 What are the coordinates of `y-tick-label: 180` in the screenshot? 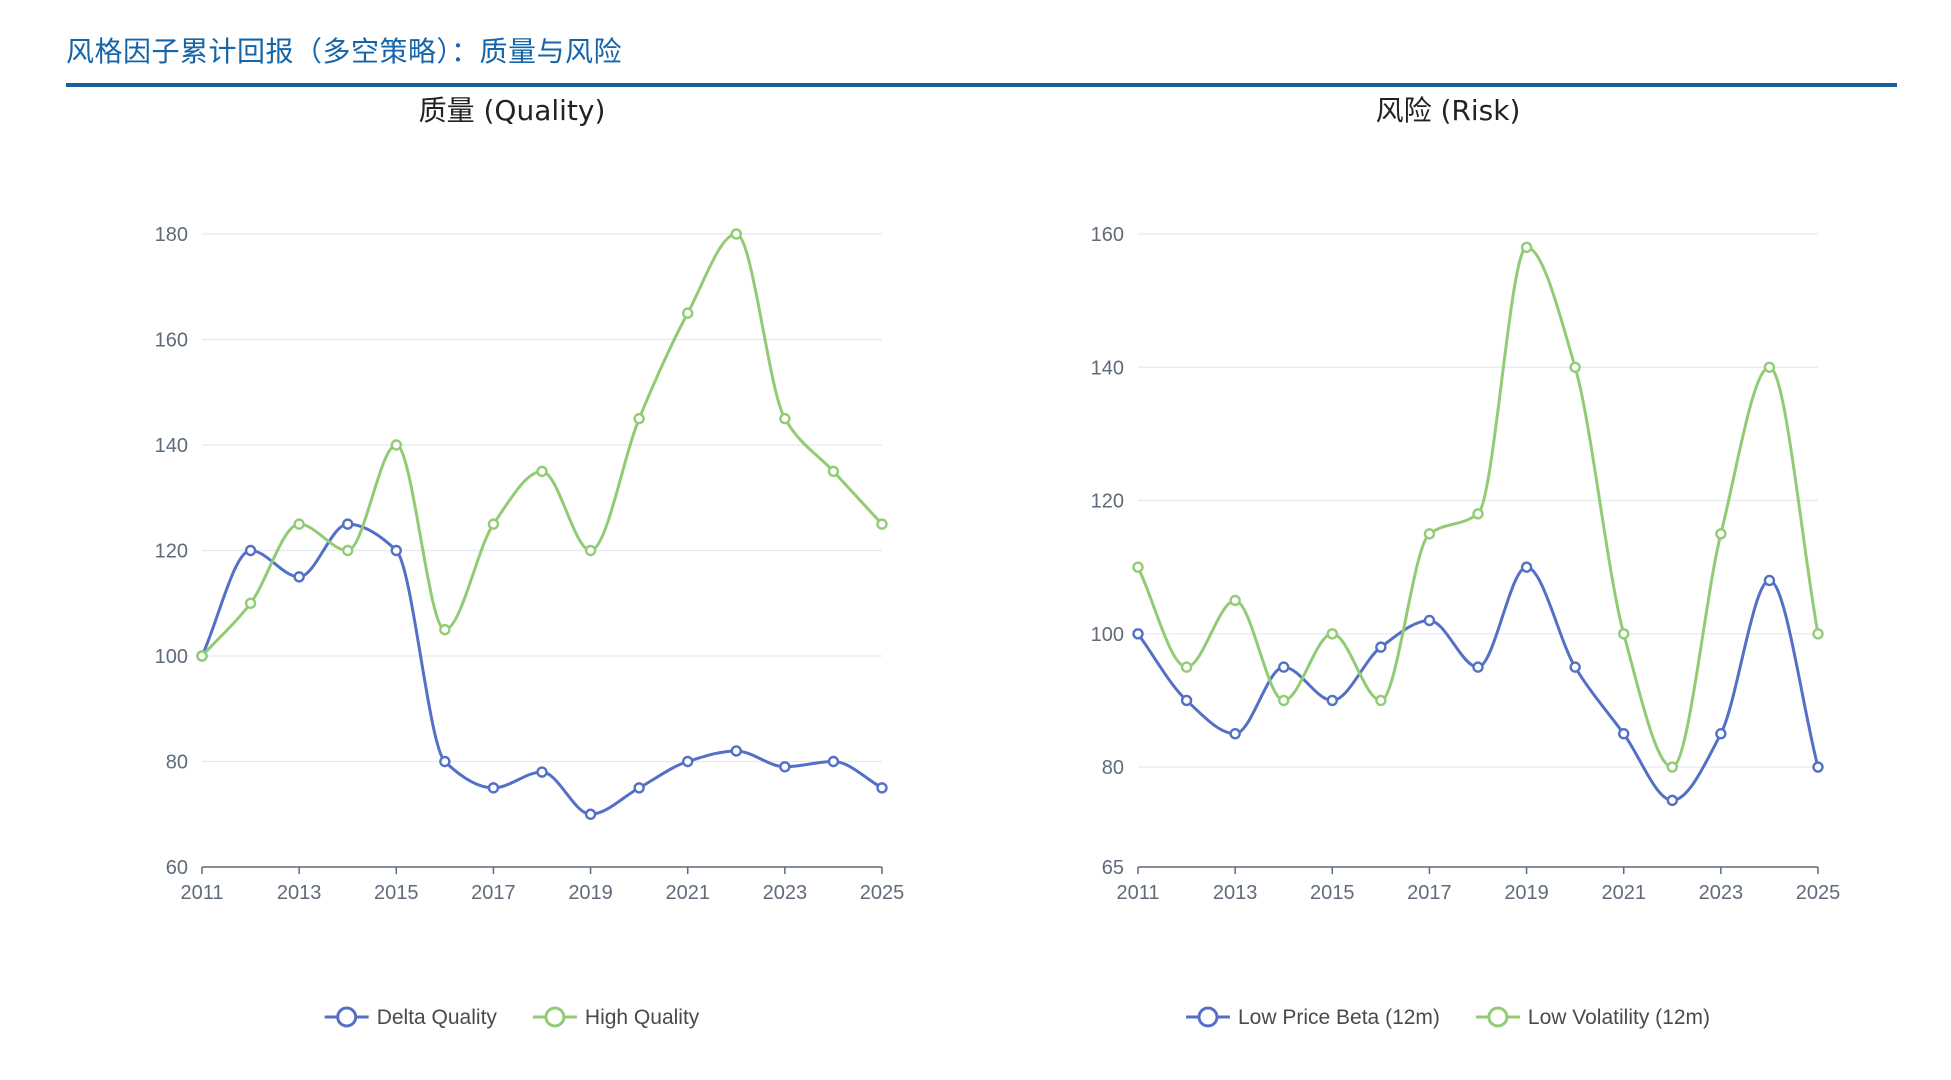 It's located at (171, 235).